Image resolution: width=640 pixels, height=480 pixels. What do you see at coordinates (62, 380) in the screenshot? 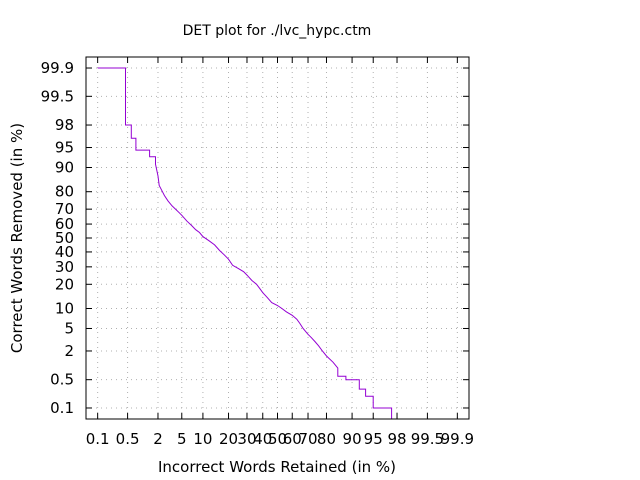
I see `y-tick-label: 0.5` at bounding box center [62, 380].